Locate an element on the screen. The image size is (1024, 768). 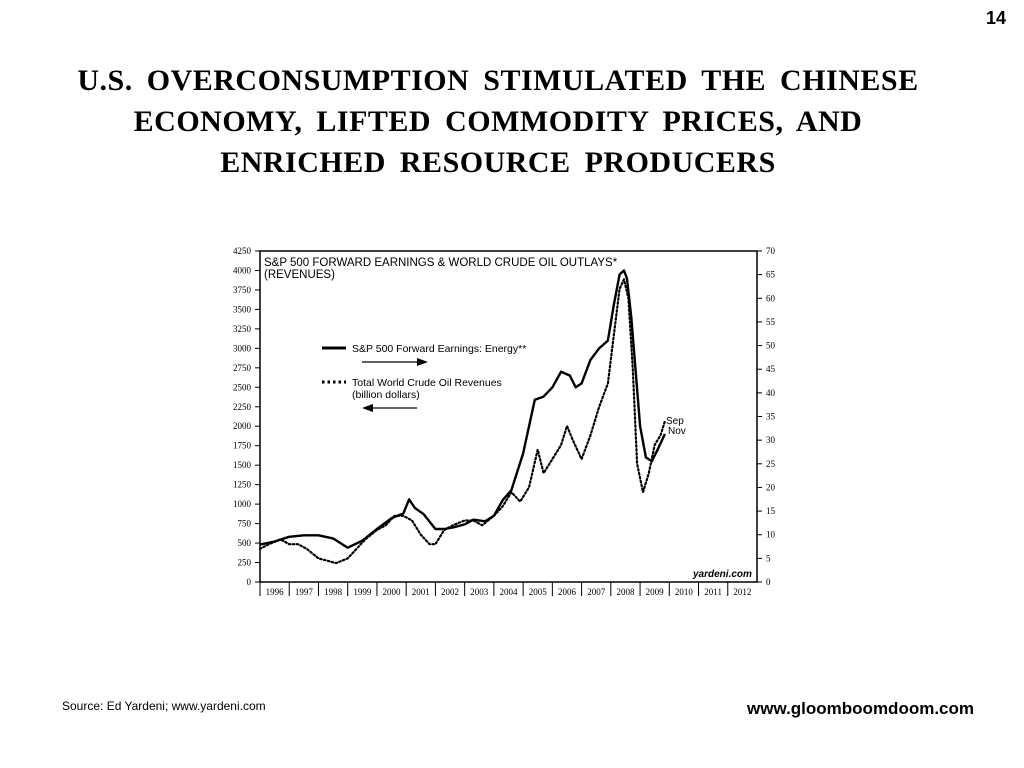
left-axis-tick-label: 0 is located at coordinates (249, 582).